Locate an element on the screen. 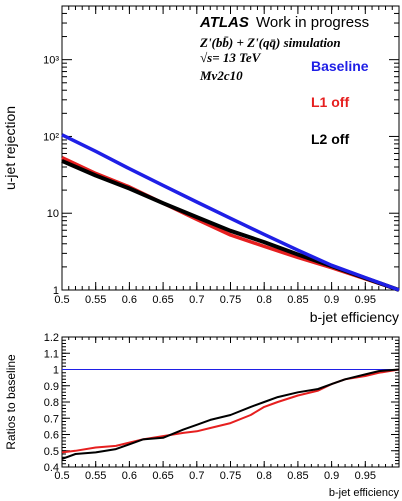 This screenshot has width=402, height=501. bottom-y-tick-label: 0.5 is located at coordinates (51, 452).